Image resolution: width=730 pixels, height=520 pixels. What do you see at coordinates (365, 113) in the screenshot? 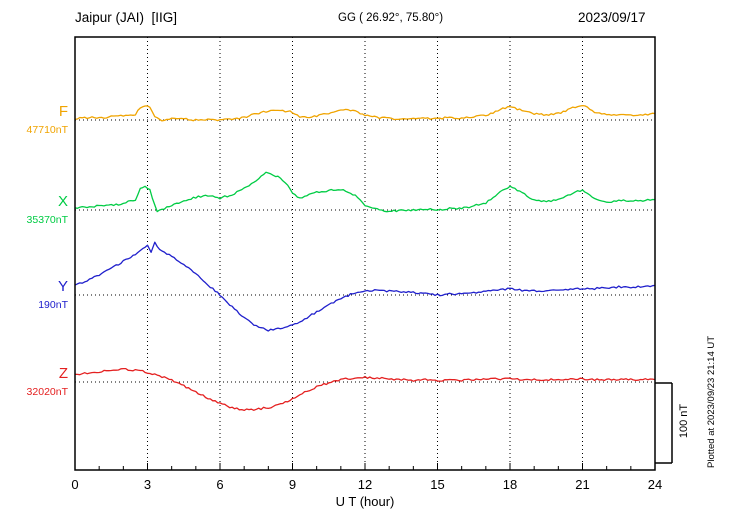
I see `trace-F` at bounding box center [365, 113].